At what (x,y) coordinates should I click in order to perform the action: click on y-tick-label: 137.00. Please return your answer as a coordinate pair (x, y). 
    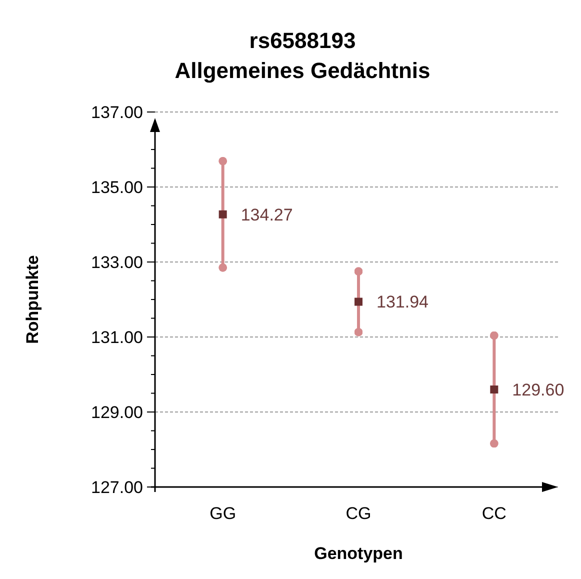
    Looking at the image, I should click on (117, 112).